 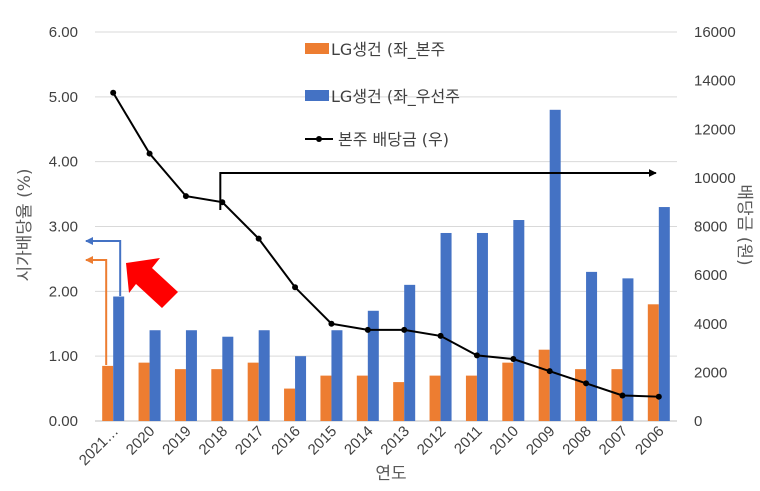 What do you see at coordinates (286, 441) in the screenshot?
I see `x-tick-label: 2016` at bounding box center [286, 441].